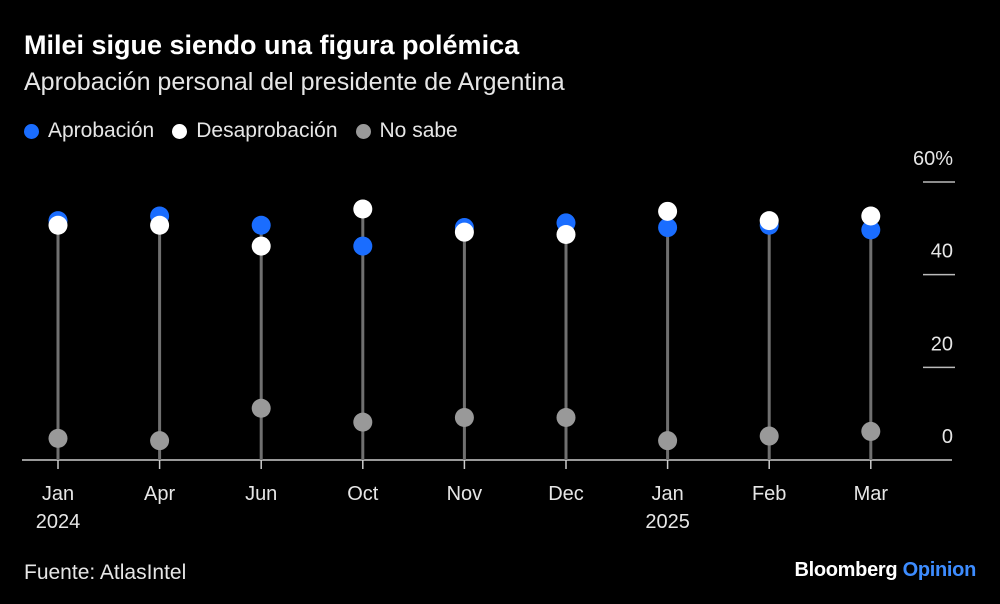 This screenshot has width=1000, height=604. I want to click on source-note: Fuente: AtlasIntel, so click(105, 572).